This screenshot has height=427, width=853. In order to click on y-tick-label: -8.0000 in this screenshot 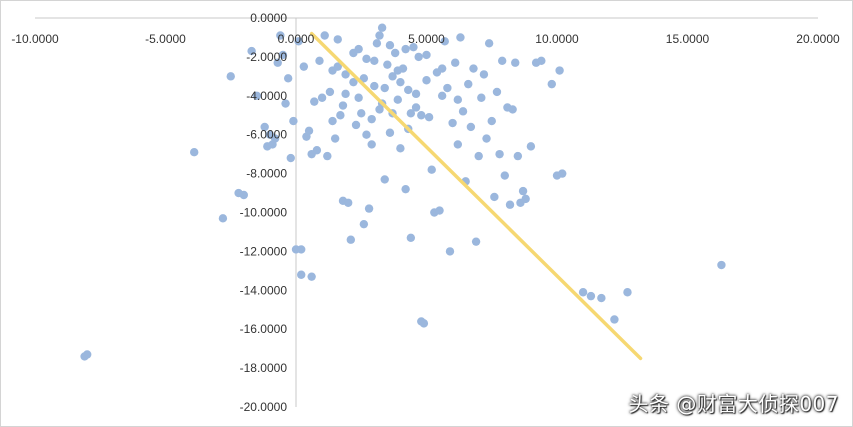, I will do `click(266, 174)`.